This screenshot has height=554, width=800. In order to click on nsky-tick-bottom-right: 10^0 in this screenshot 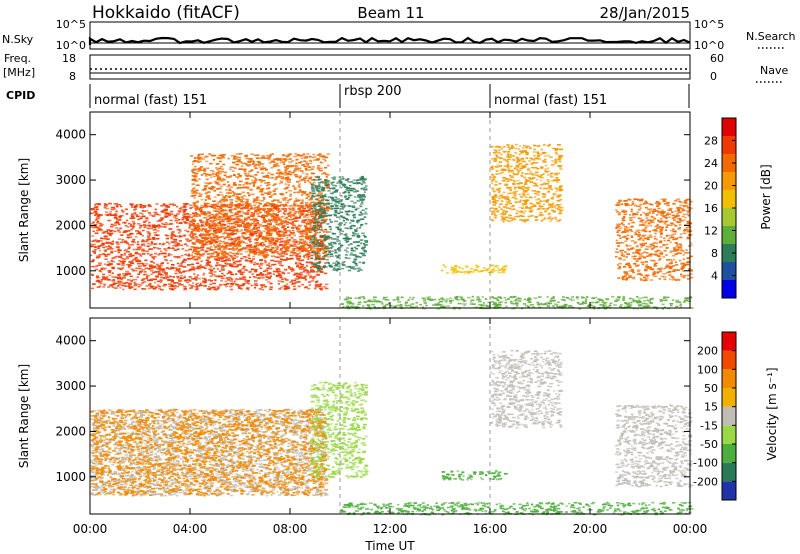, I will do `click(709, 45)`.